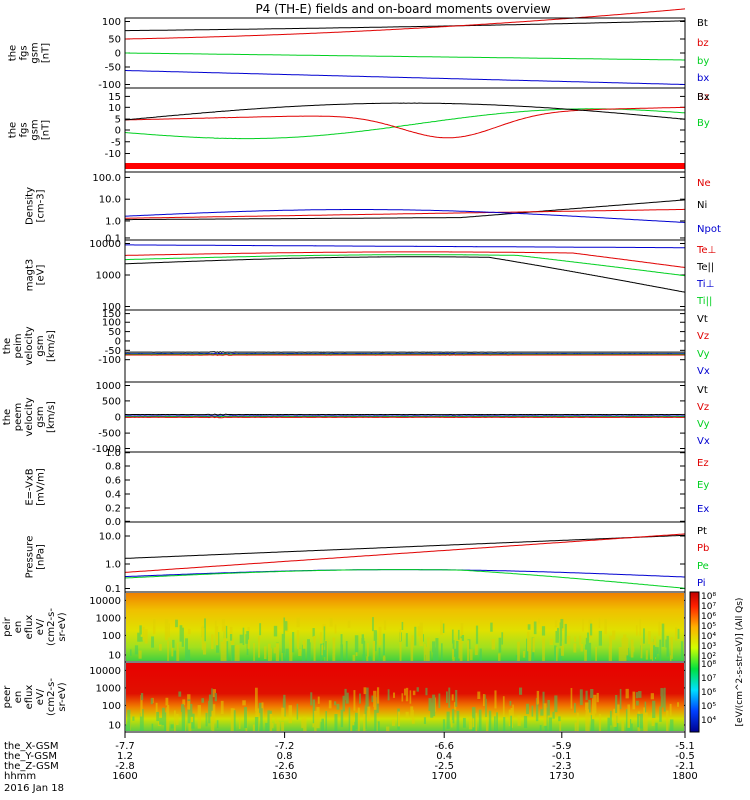  What do you see at coordinates (703, 97) in the screenshot?
I see `legend-bz: Bz` at bounding box center [703, 97].